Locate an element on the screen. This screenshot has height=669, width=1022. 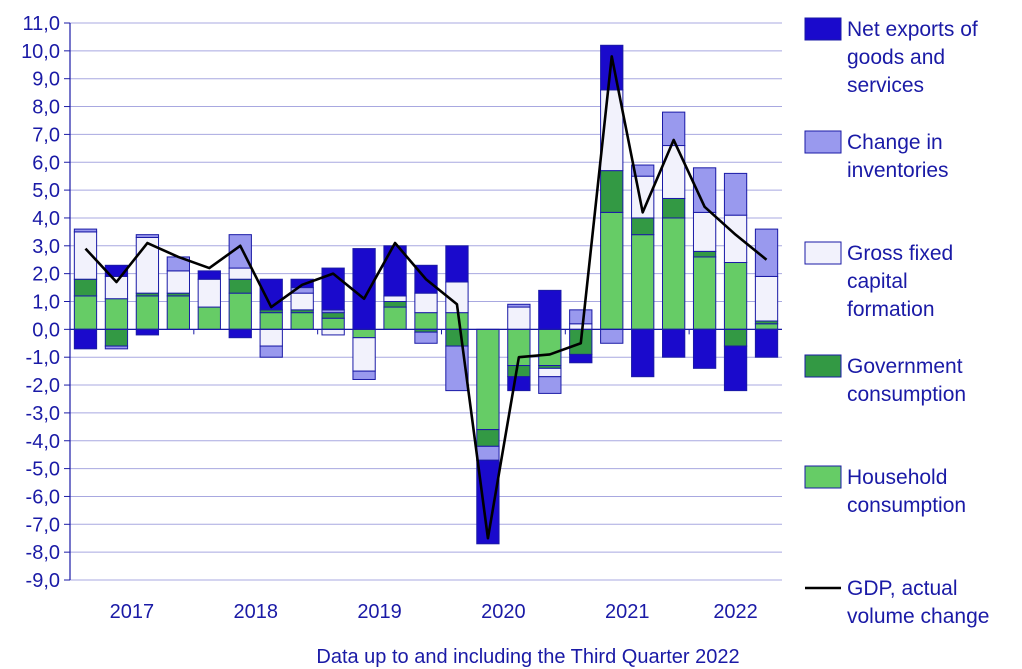
x-axis-tick-labels: 2017 2018 2019 2020 2021 2022 is located at coordinates (434, 612).